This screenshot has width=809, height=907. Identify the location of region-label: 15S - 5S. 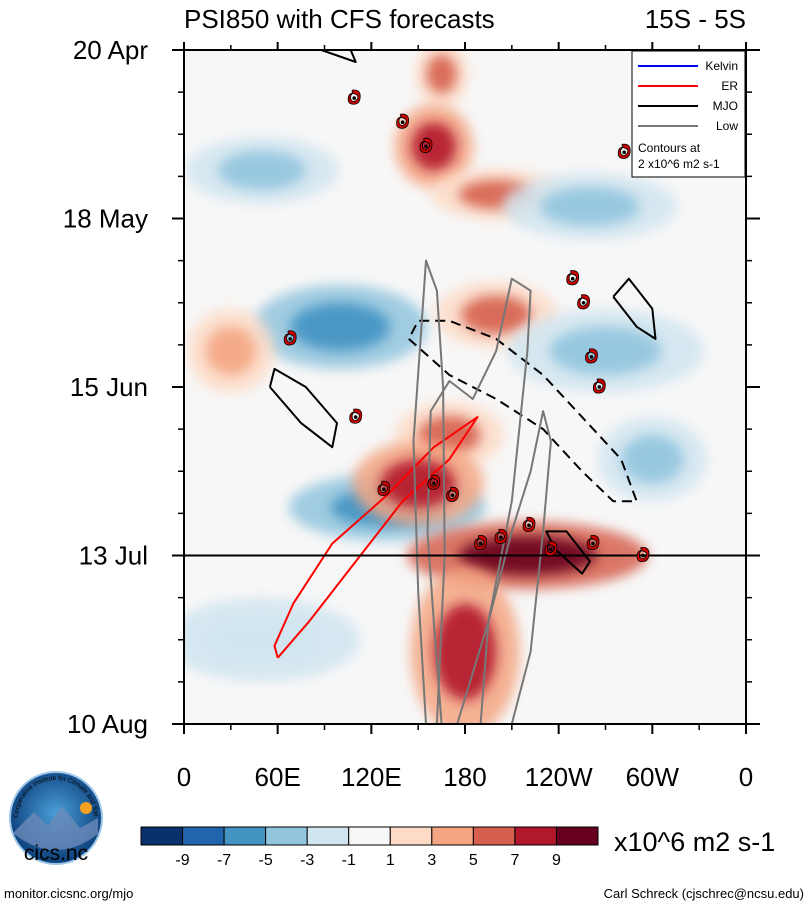
(695, 19).